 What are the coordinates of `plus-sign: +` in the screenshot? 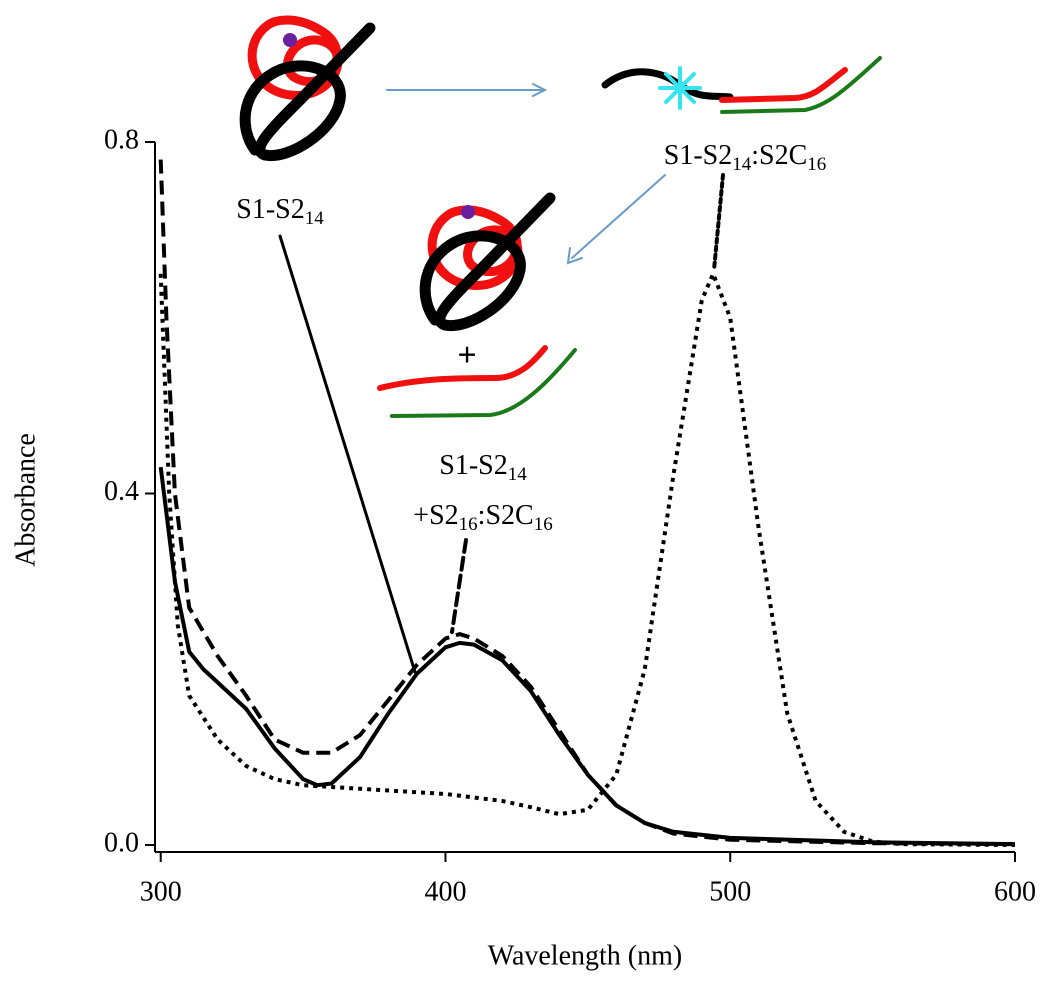 It's located at (466, 355).